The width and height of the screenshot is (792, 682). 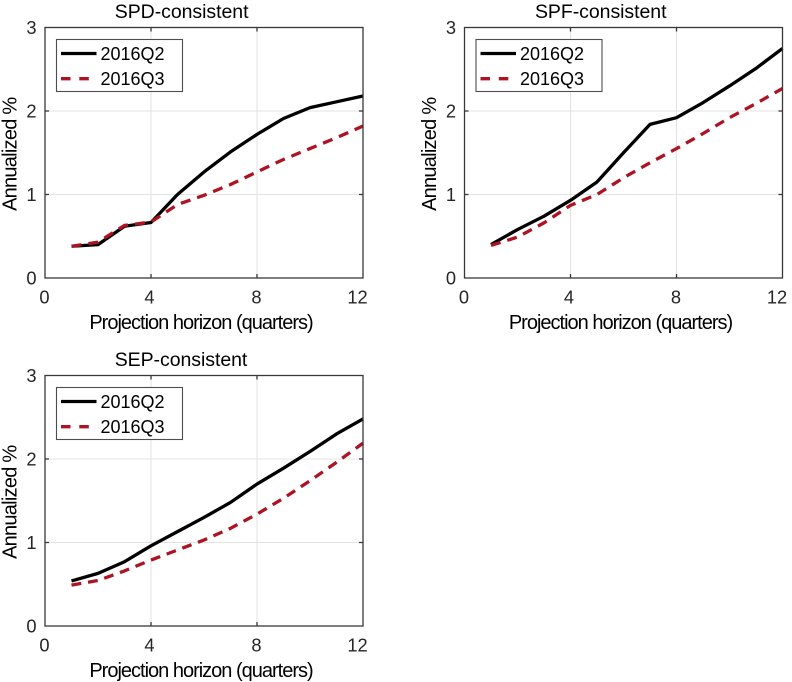 What do you see at coordinates (601, 12) in the screenshot?
I see `svg-text: SPF-consistent` at bounding box center [601, 12].